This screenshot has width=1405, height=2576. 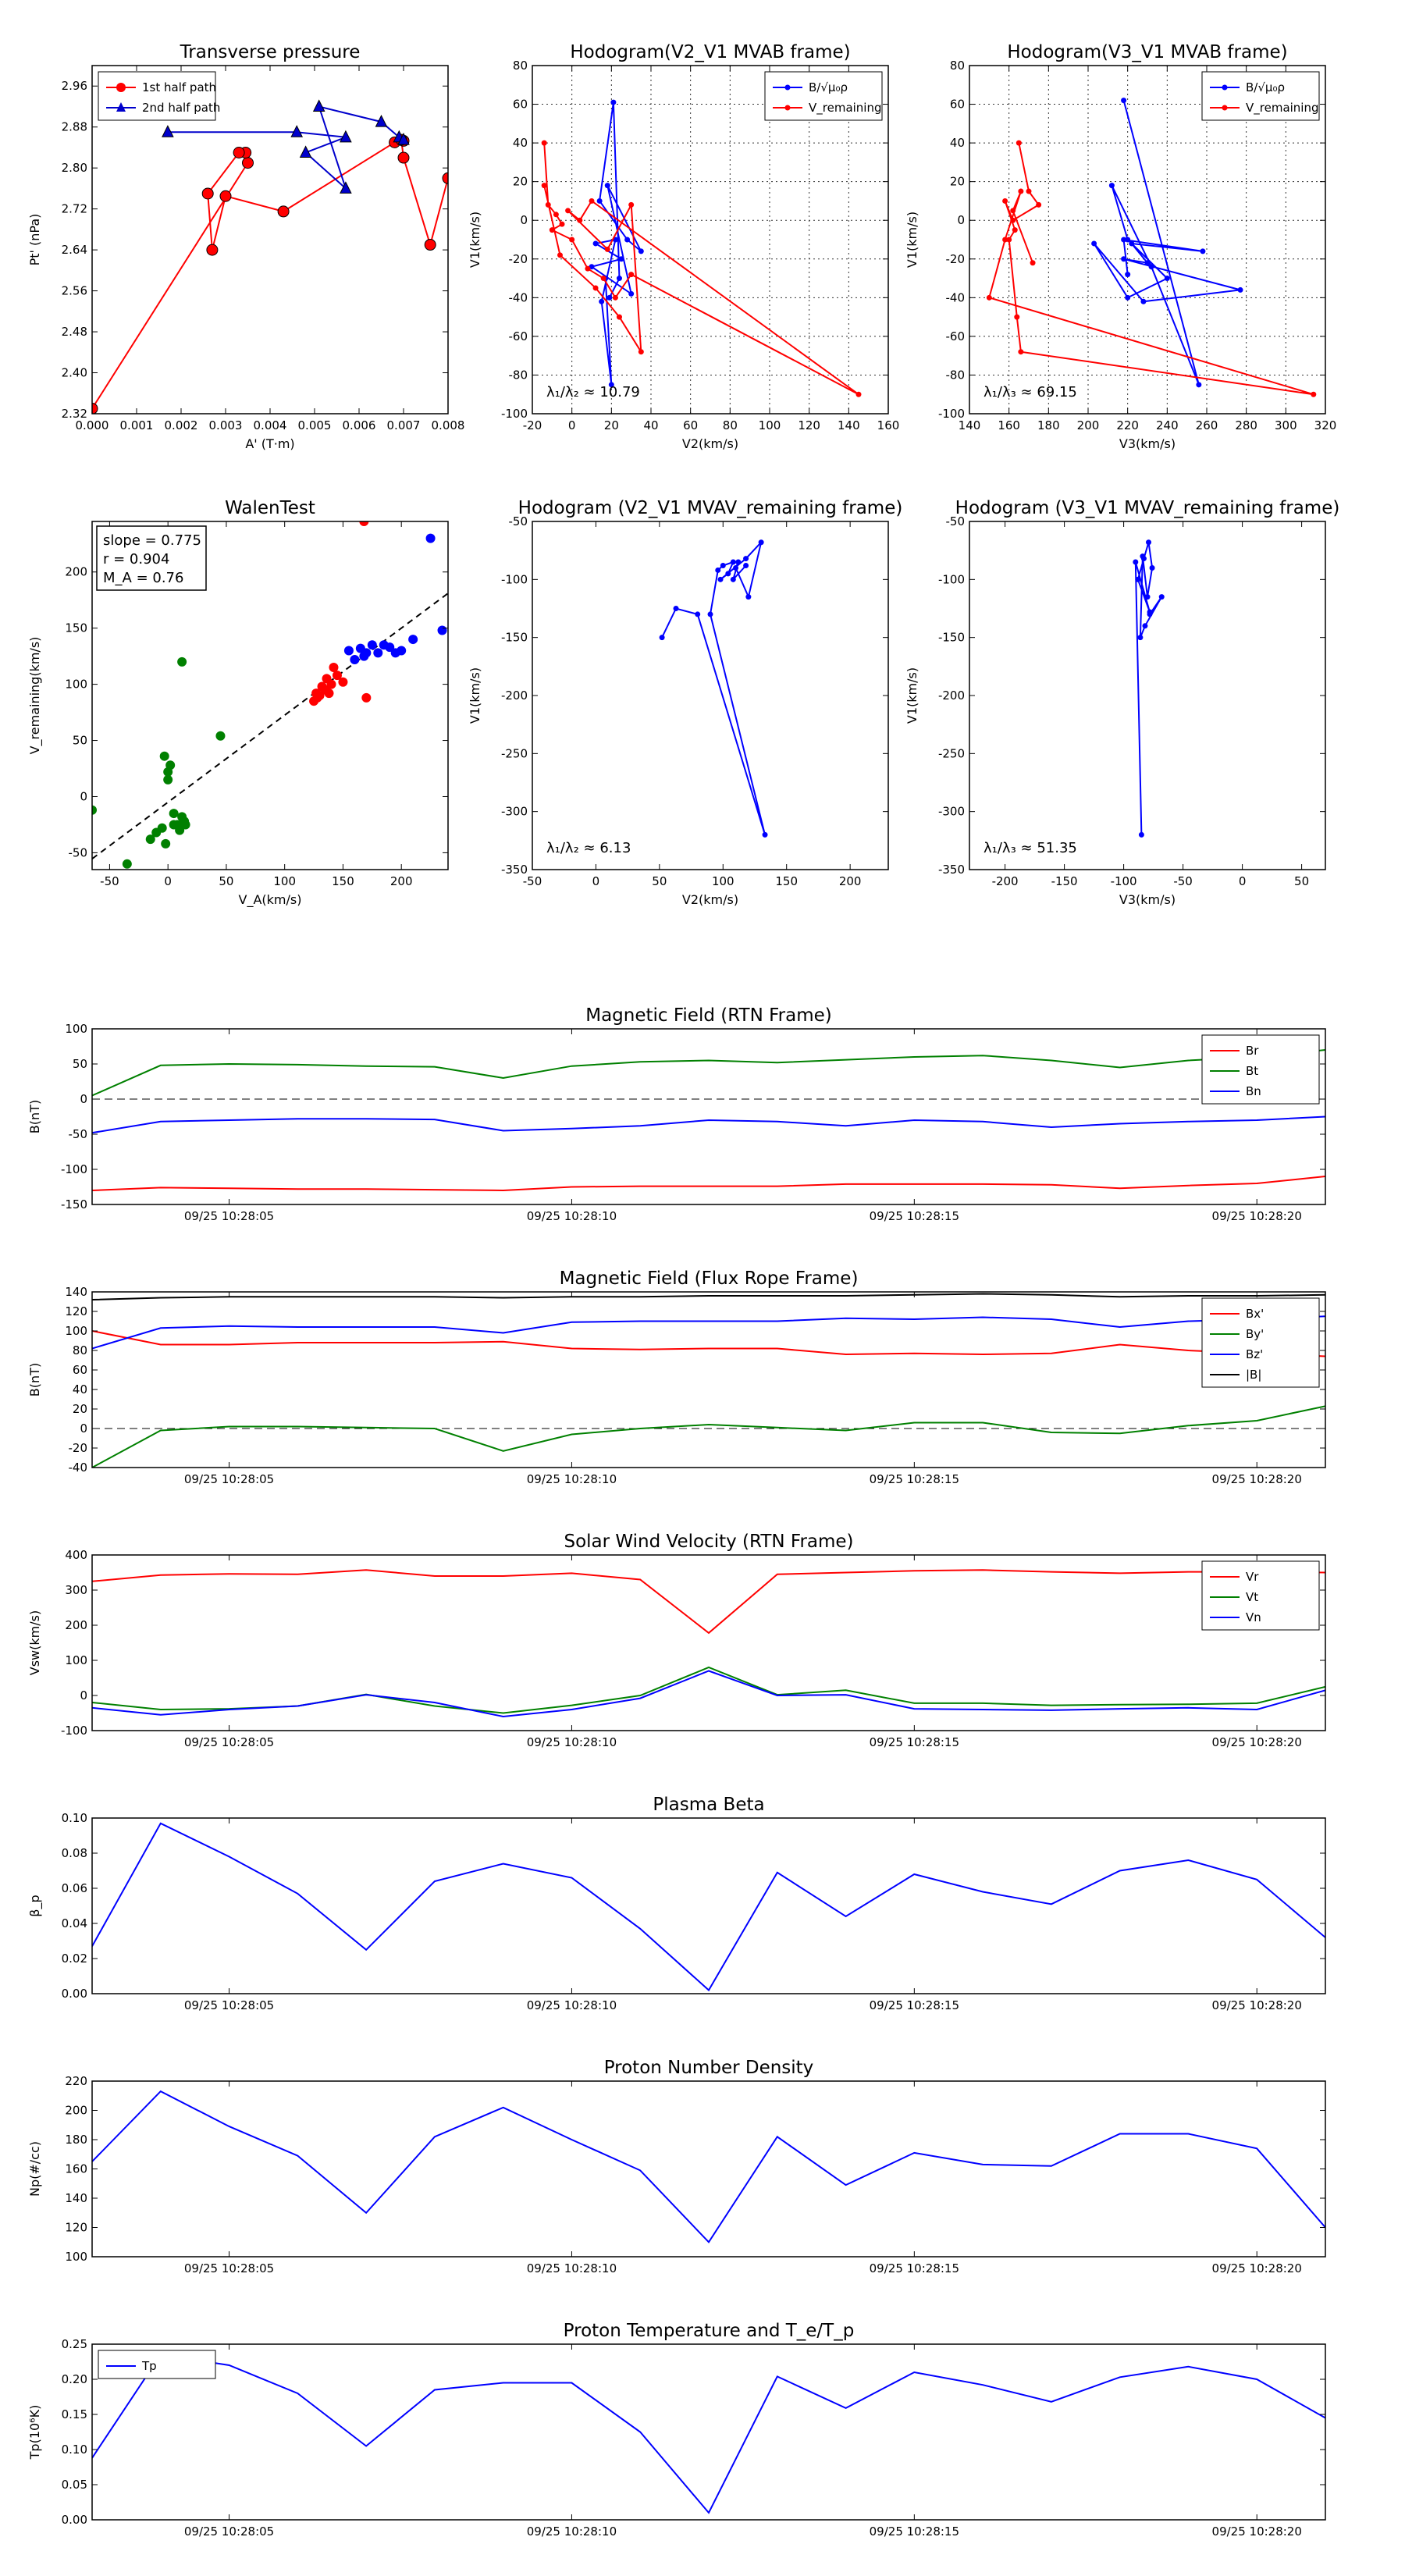 What do you see at coordinates (76, 2081) in the screenshot?
I see `y-tick-label: 220` at bounding box center [76, 2081].